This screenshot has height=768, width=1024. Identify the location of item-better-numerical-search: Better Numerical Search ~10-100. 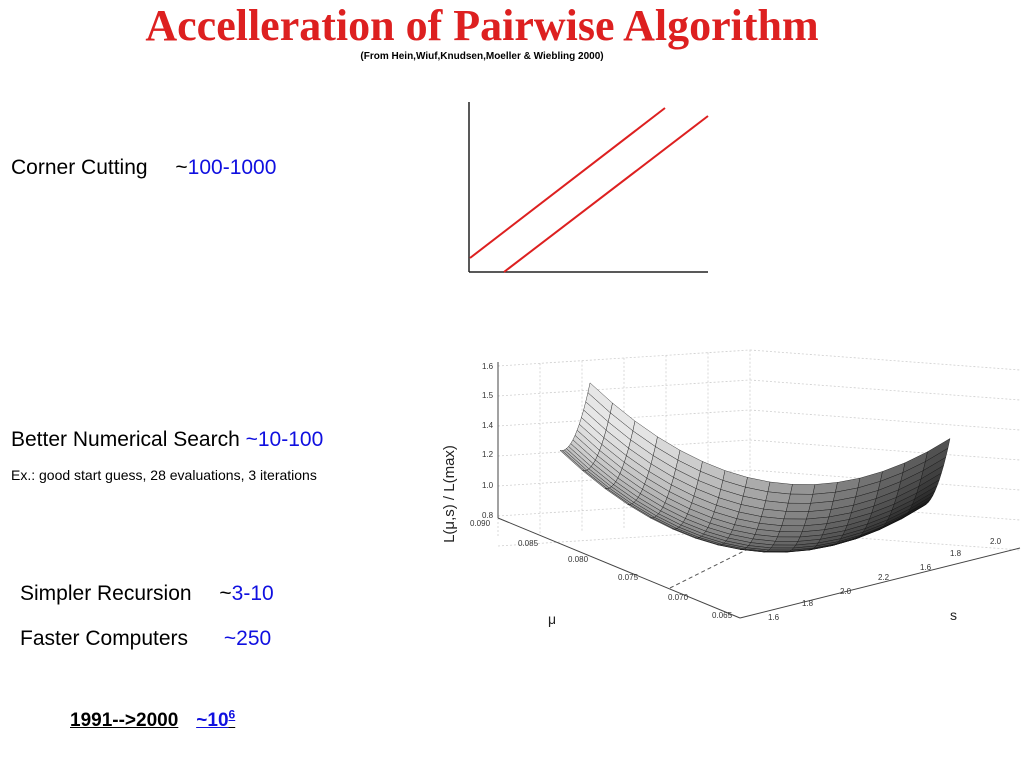
(167, 440).